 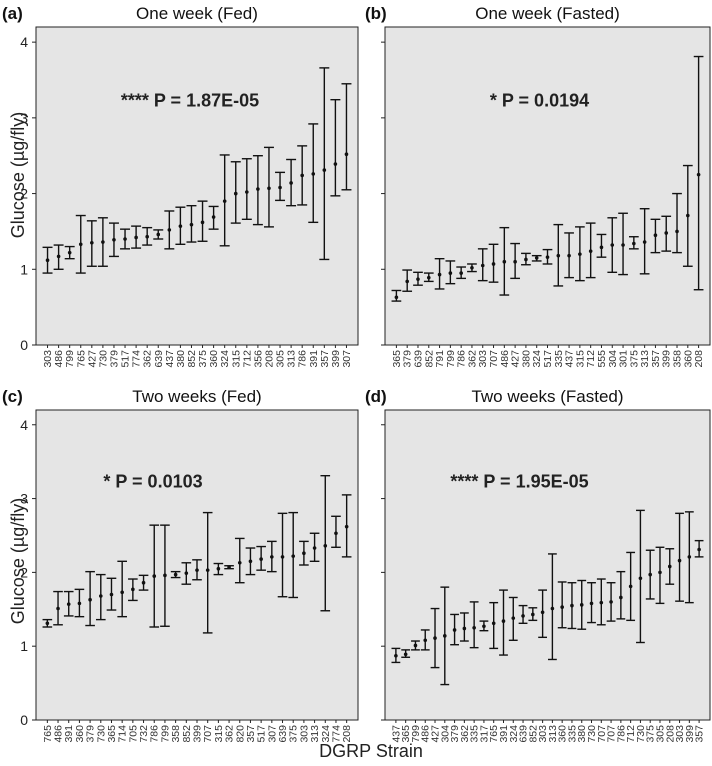 I want to click on p-value-annotation: * P = 0.0103, so click(x=152, y=482).